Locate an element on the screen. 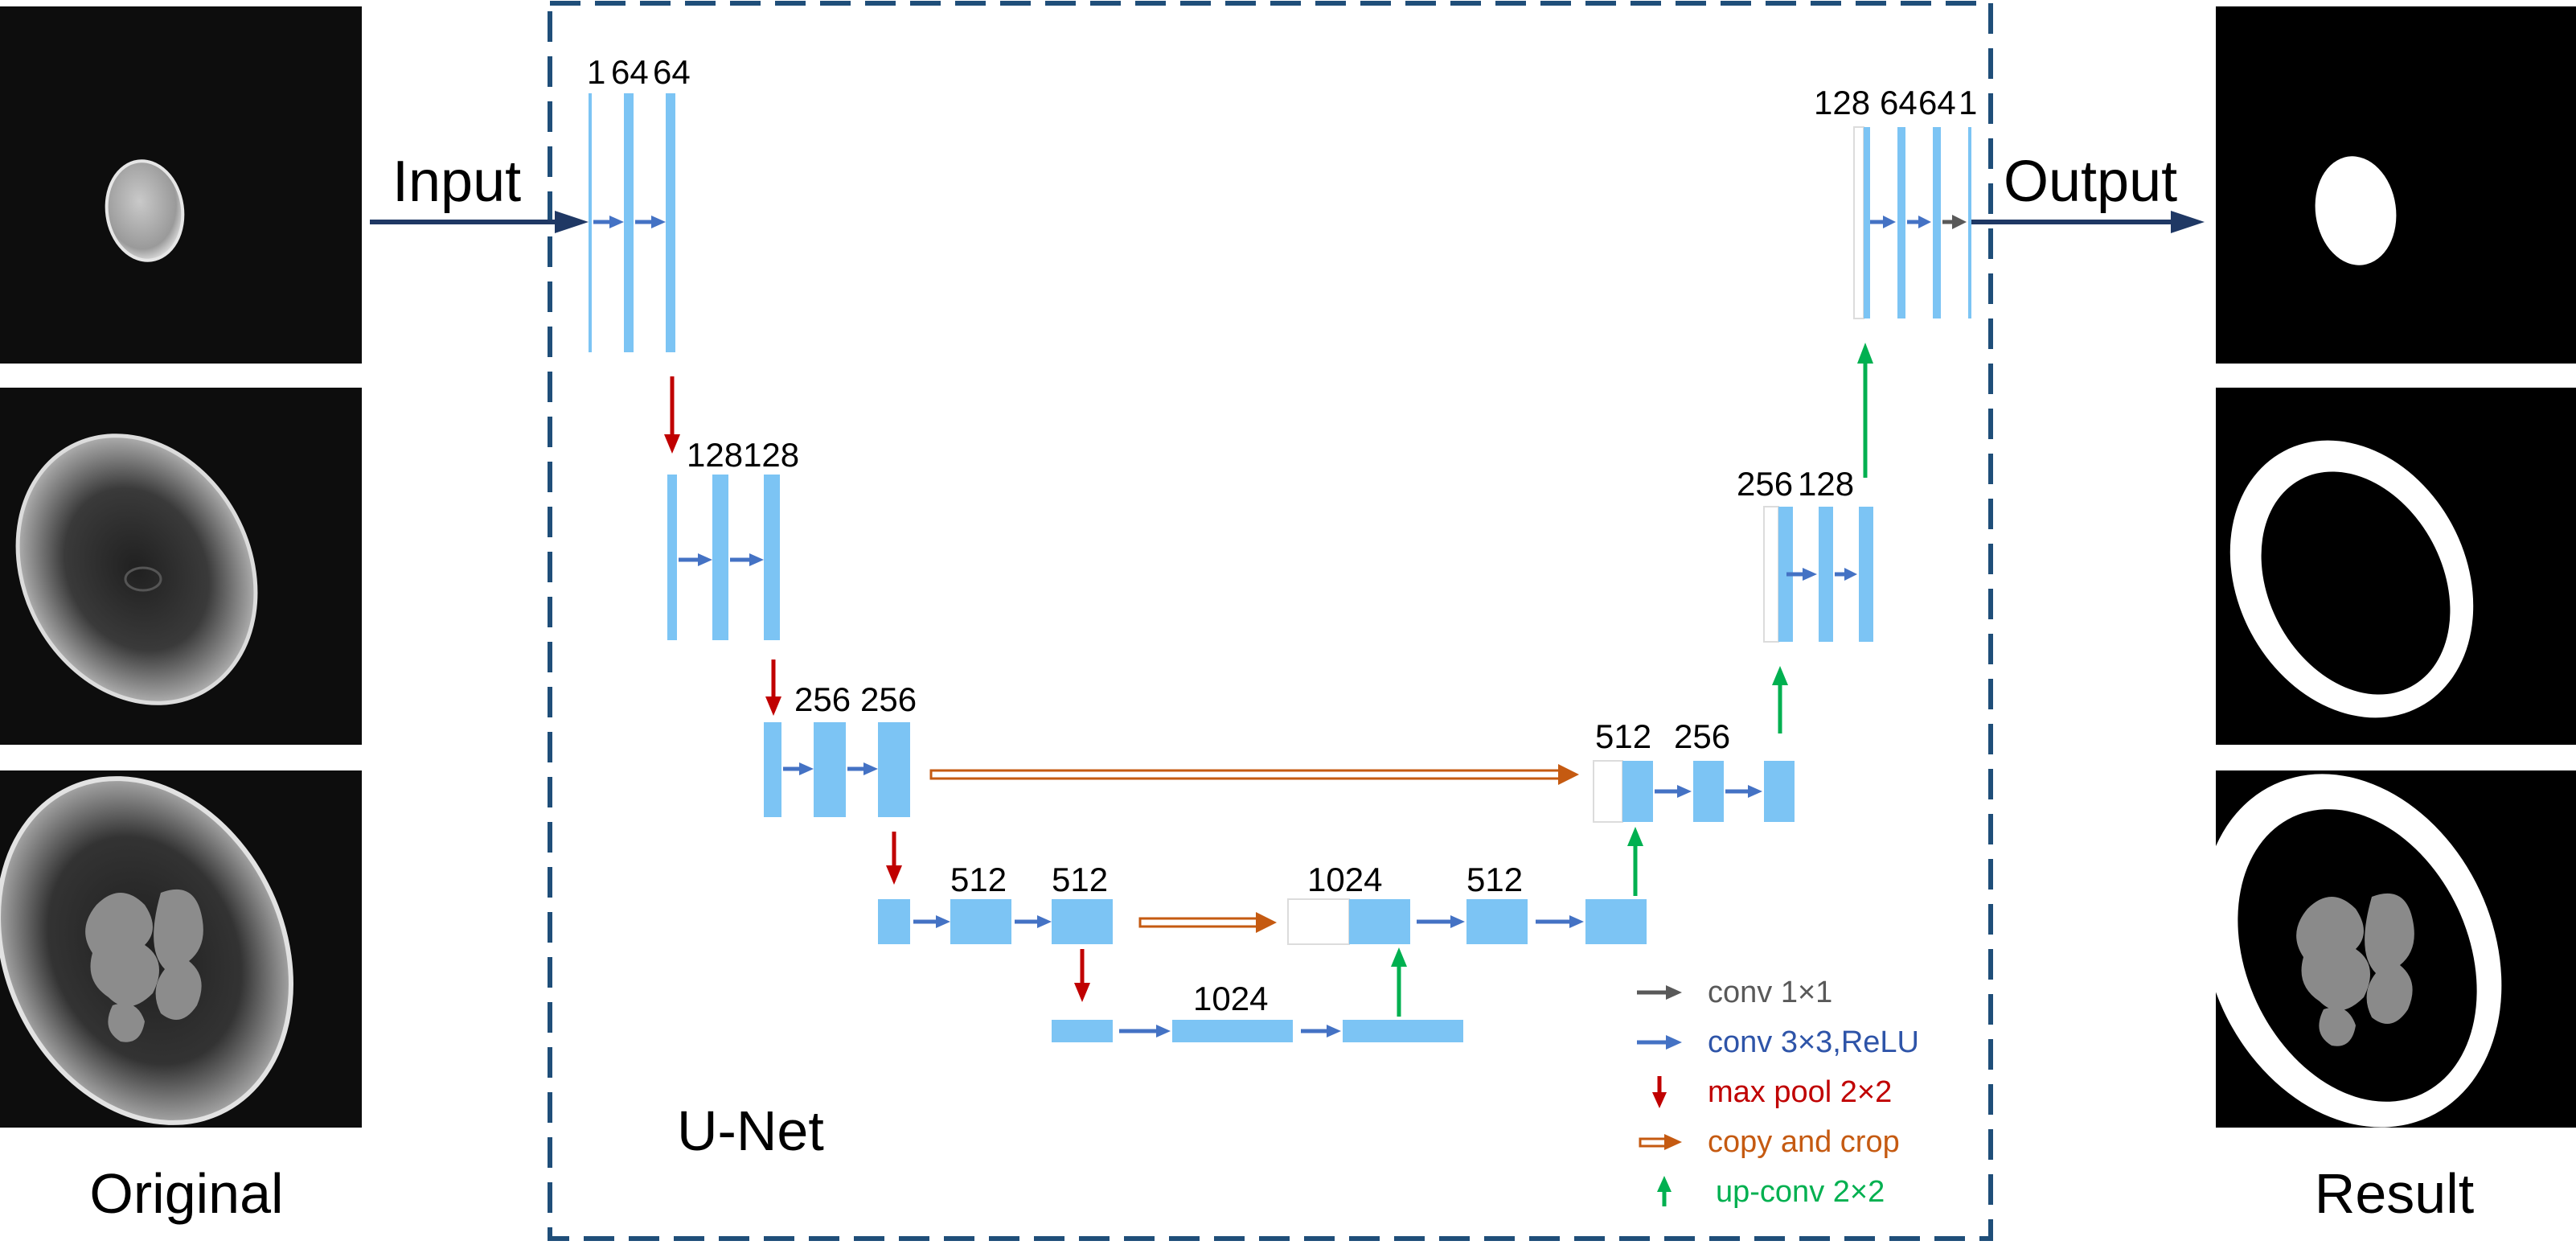  output-arrow is located at coordinates (2087, 222).